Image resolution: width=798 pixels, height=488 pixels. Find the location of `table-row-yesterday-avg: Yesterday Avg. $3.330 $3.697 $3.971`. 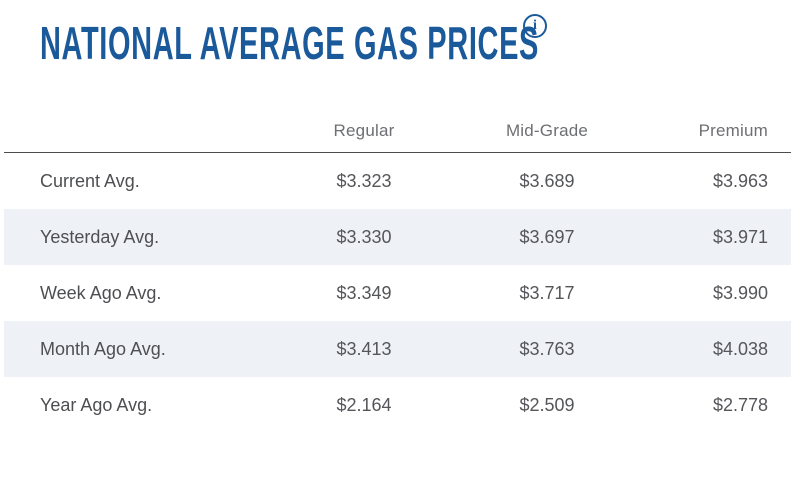

table-row-yesterday-avg: Yesterday Avg. $3.330 $3.697 $3.971 is located at coordinates (397, 237).